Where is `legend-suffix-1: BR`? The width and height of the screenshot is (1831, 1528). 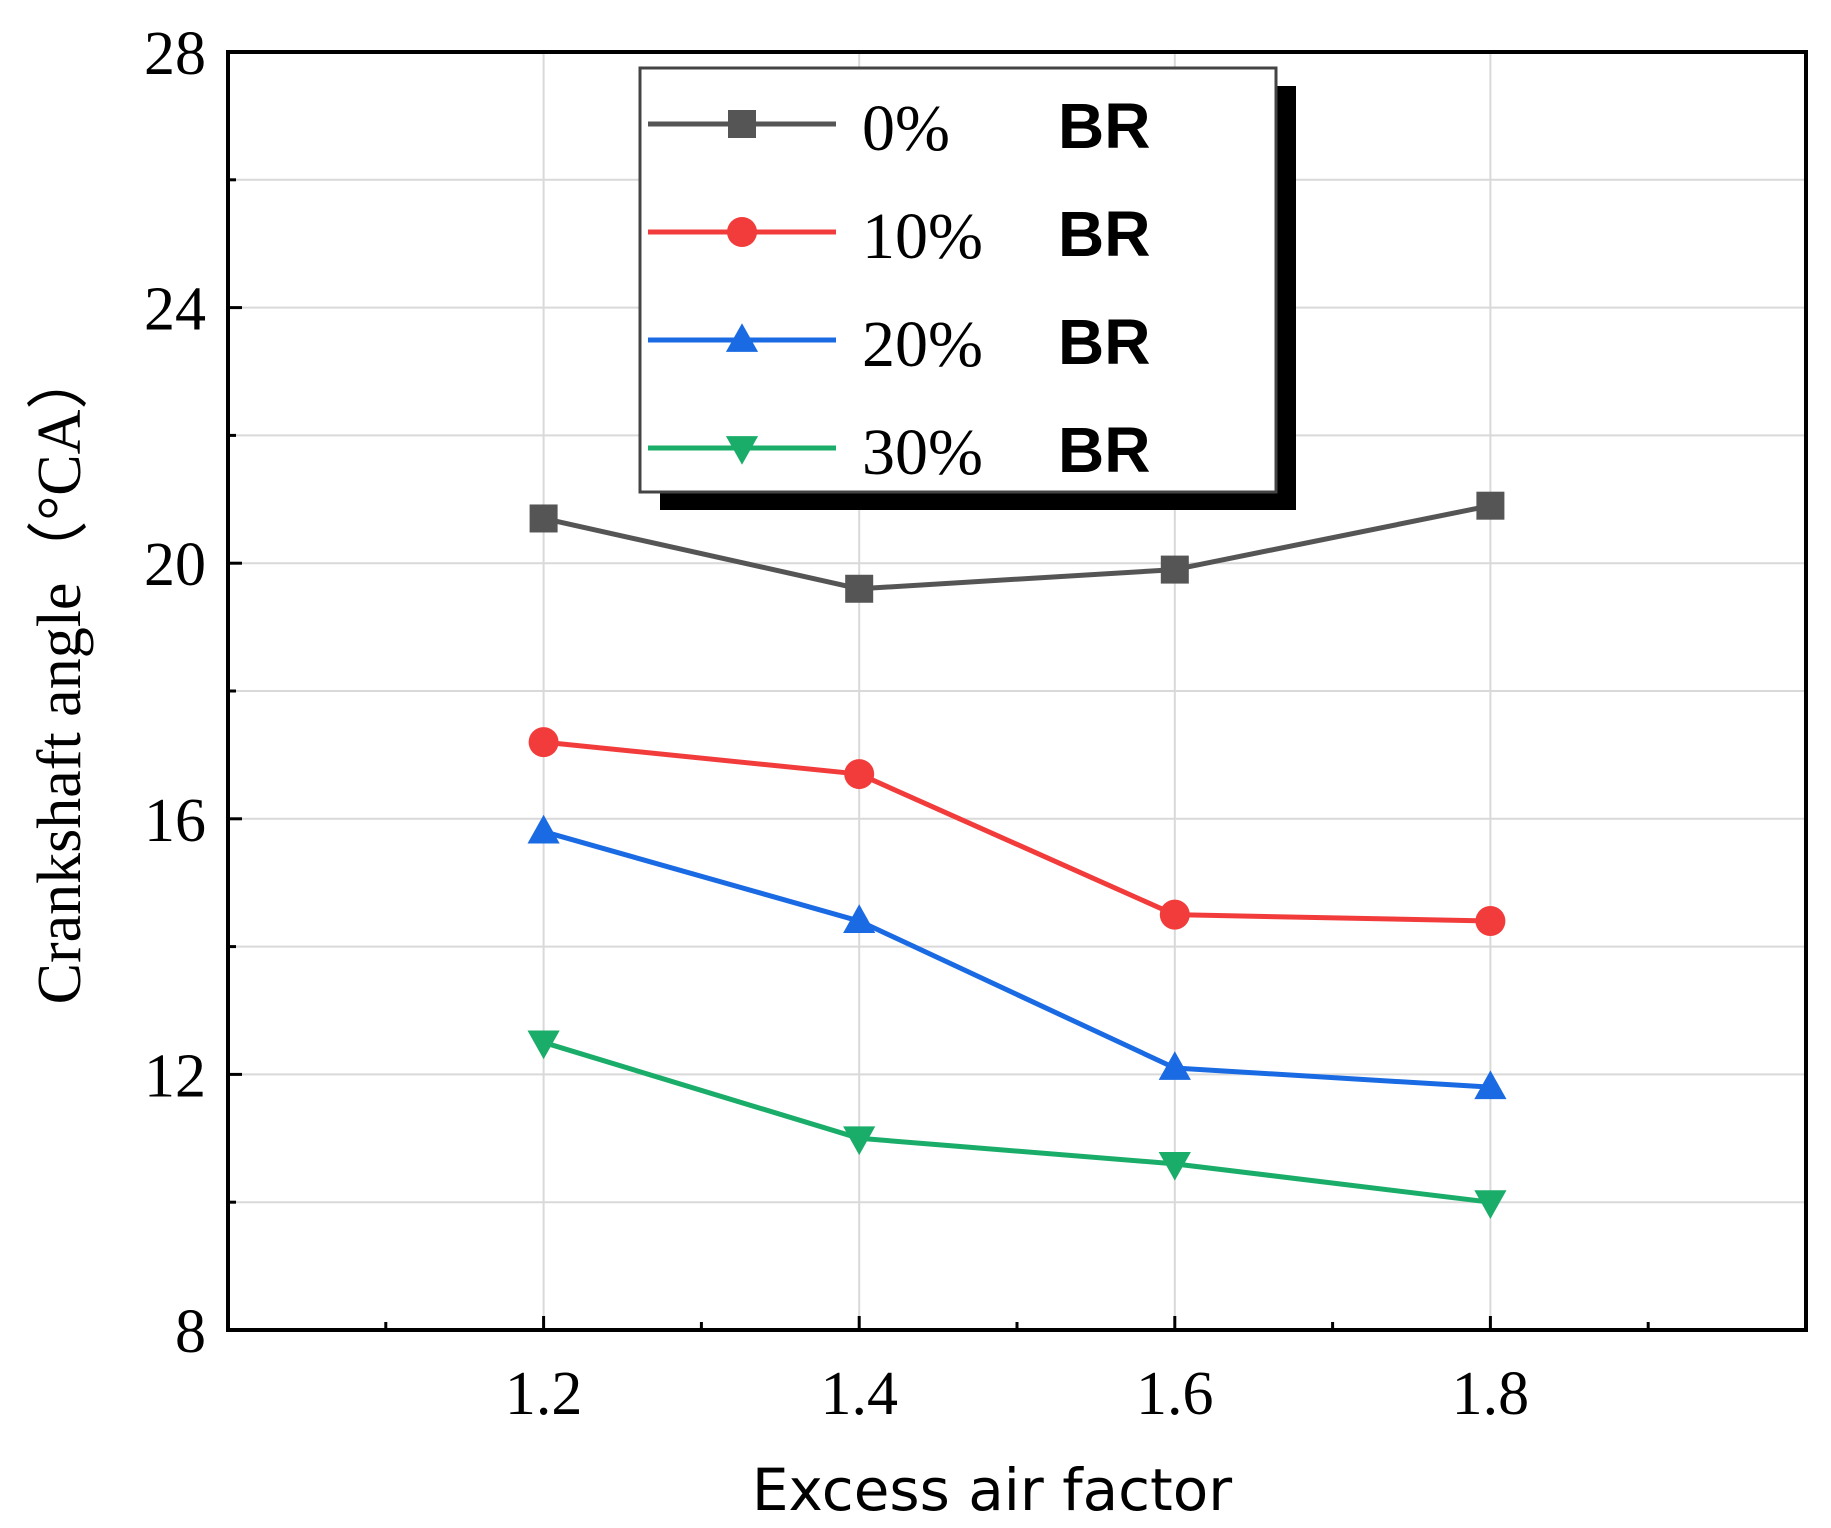
legend-suffix-1: BR is located at coordinates (1104, 234).